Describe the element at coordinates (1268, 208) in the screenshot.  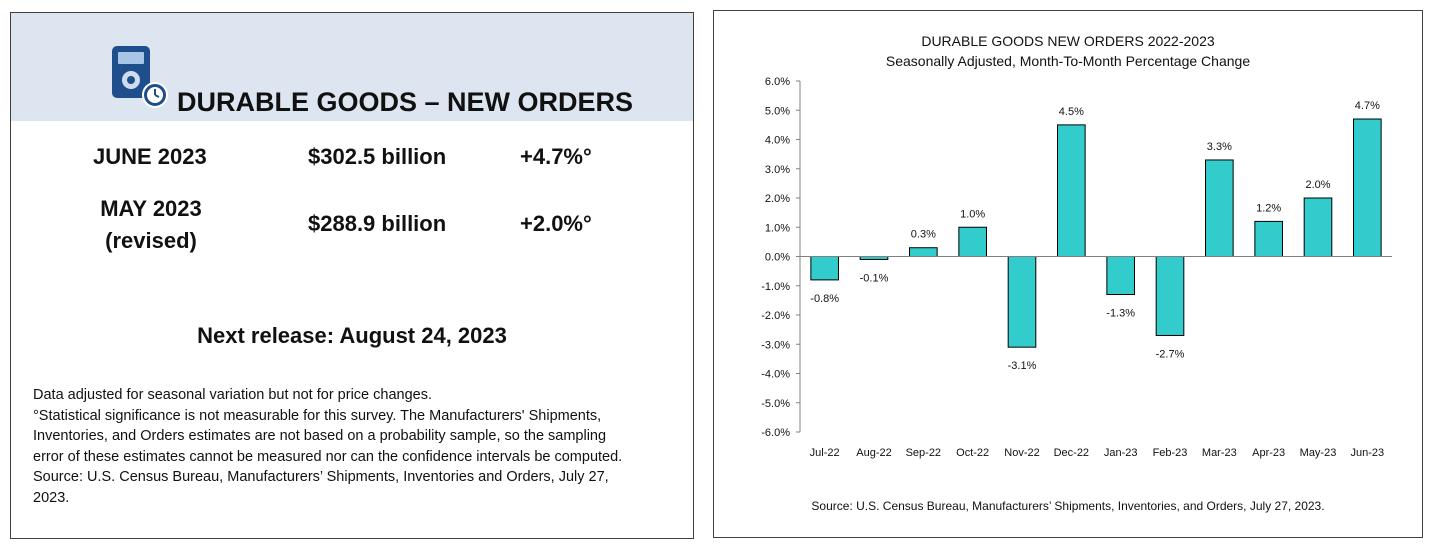
I see `data-label: 1.2%` at that location.